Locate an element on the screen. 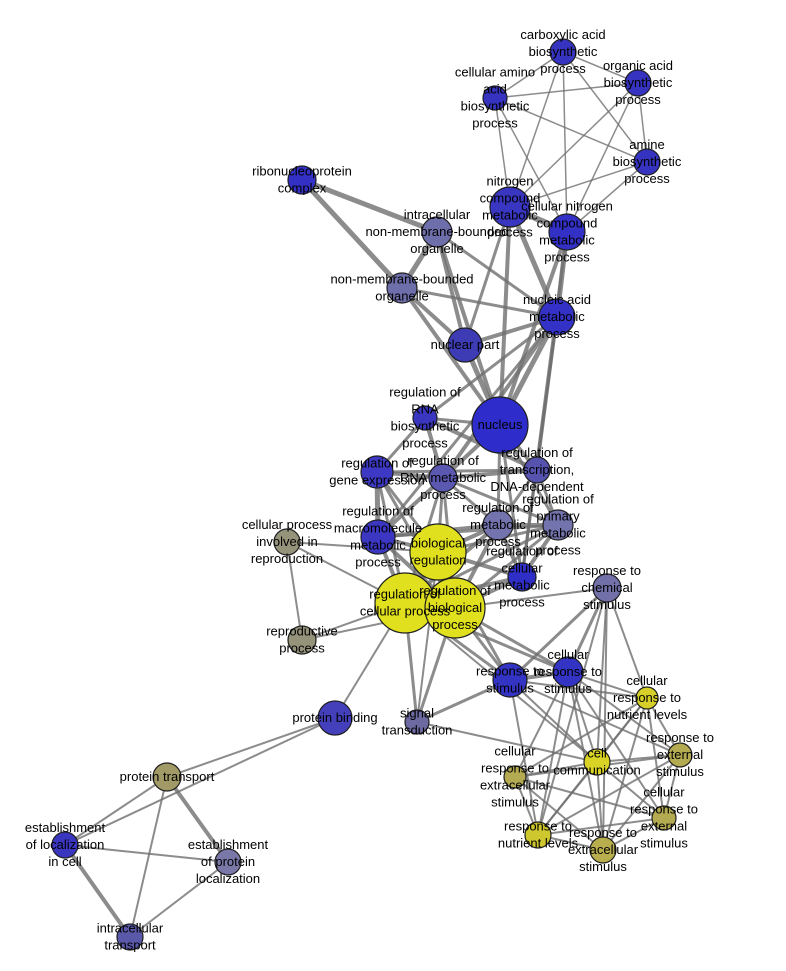  node-response-to-nutrient-levels is located at coordinates (538, 835).